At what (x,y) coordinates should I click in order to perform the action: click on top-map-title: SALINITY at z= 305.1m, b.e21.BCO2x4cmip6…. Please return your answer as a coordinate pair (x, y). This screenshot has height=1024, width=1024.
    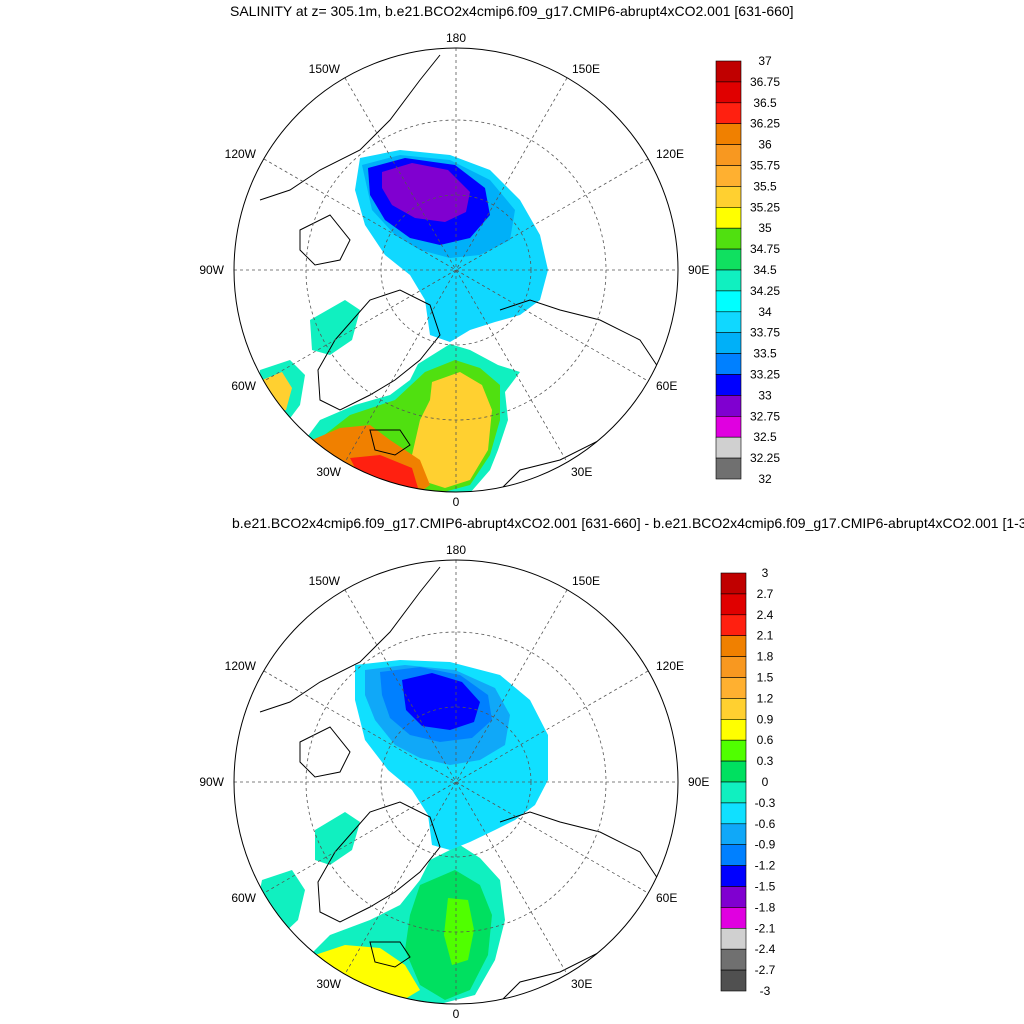
    Looking at the image, I should click on (512, 11).